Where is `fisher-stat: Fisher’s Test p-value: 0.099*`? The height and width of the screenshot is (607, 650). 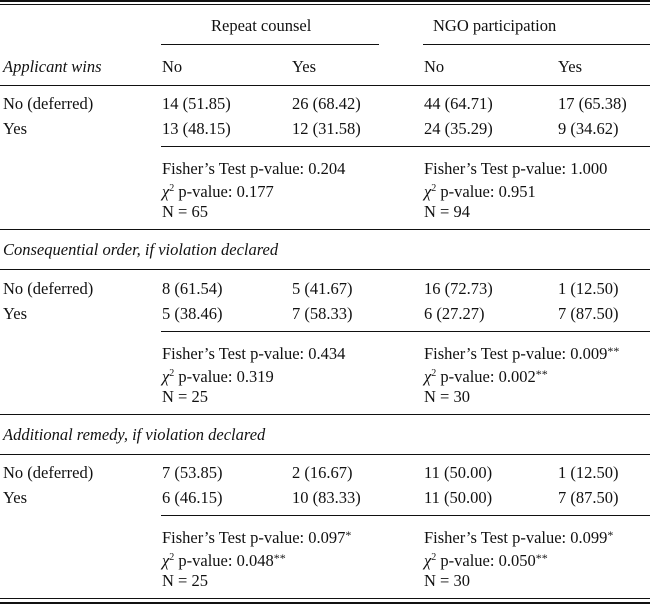 fisher-stat: Fisher’s Test p-value: 0.099* is located at coordinates (519, 537).